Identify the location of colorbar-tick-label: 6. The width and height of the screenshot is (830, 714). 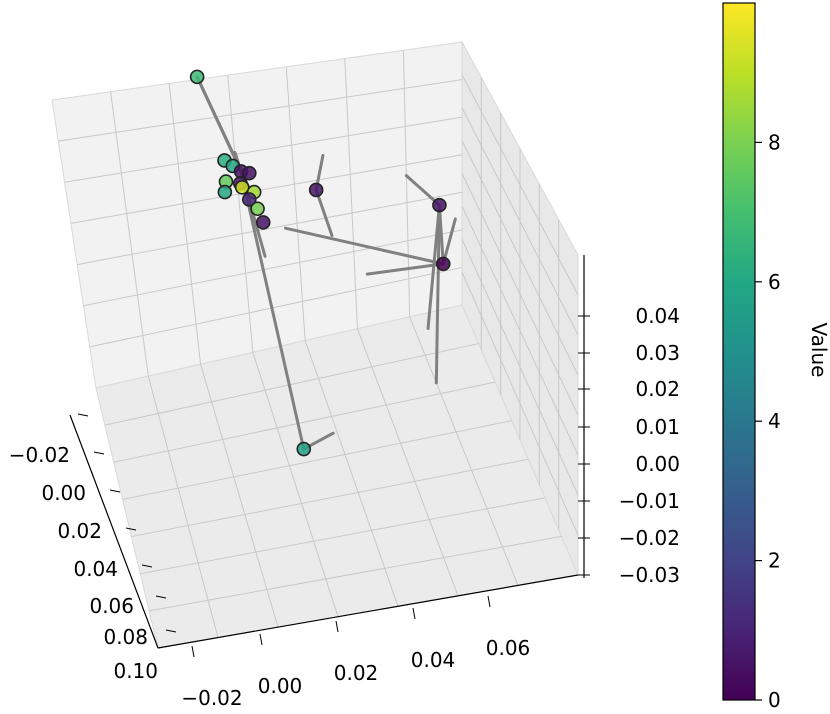
(774, 282).